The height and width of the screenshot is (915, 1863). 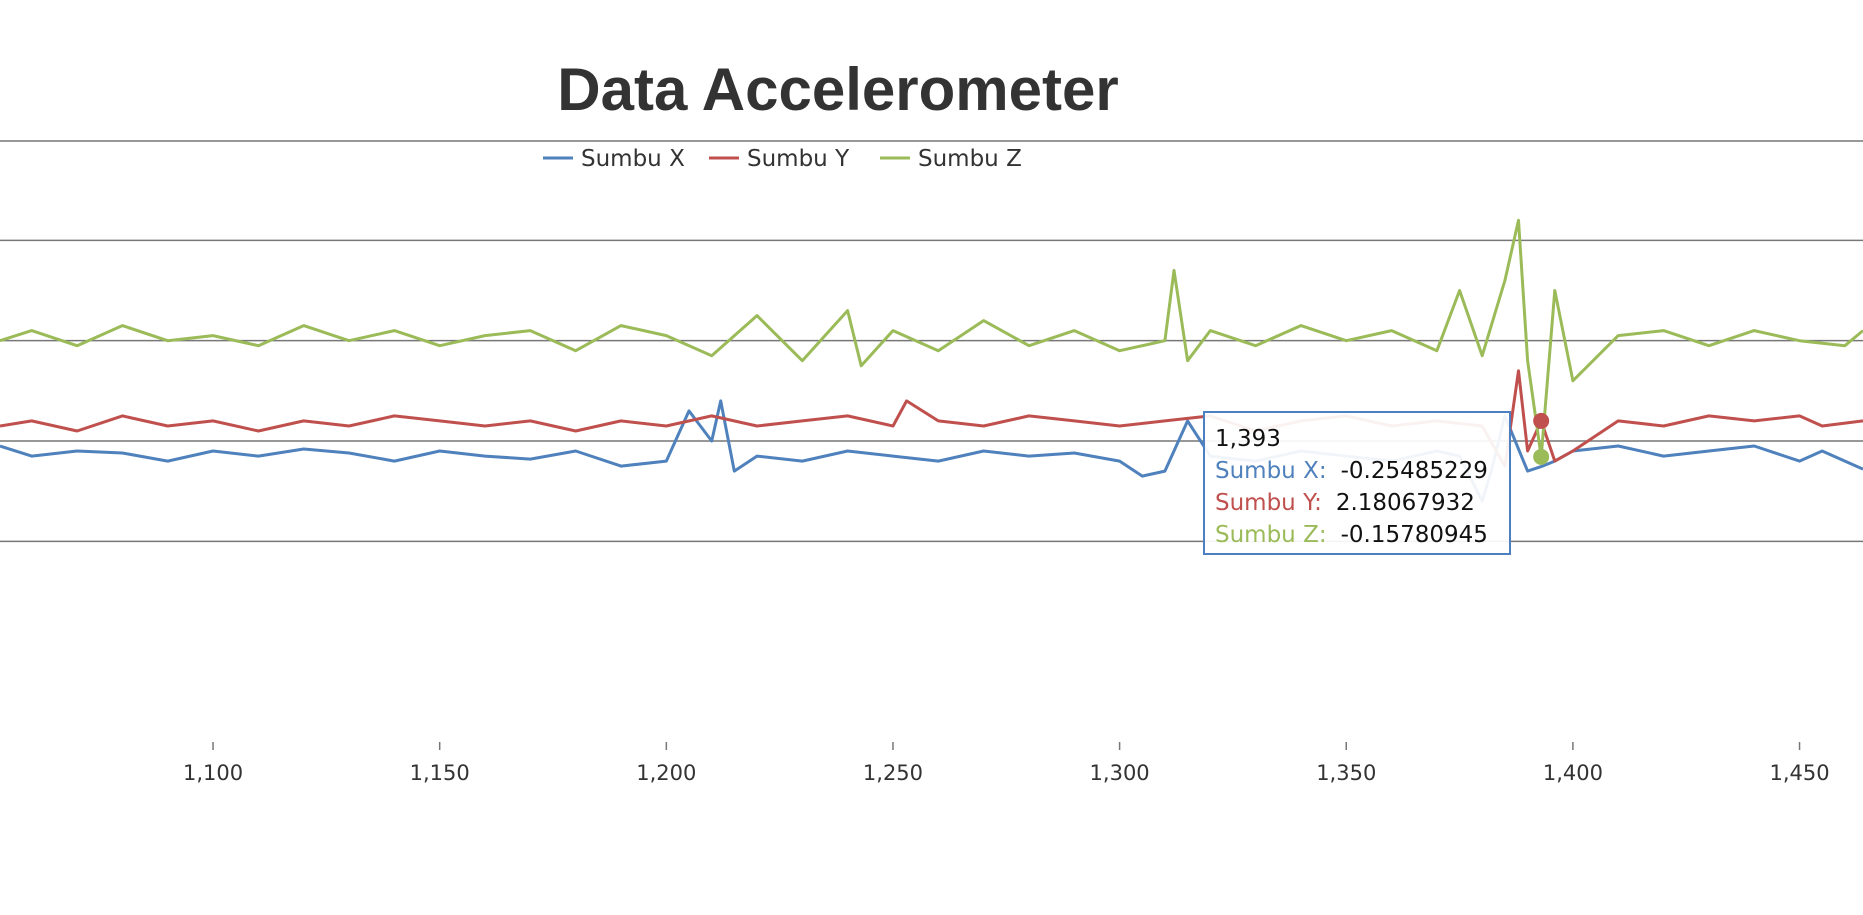 I want to click on legend-label: Sumbu X, so click(x=633, y=159).